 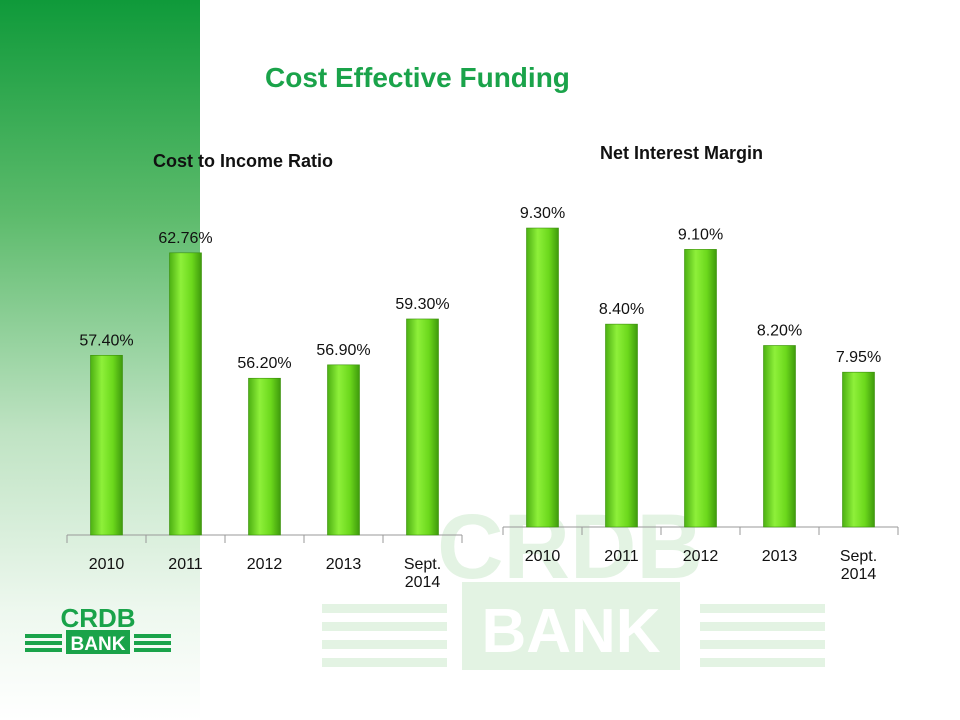 What do you see at coordinates (106, 340) in the screenshot?
I see `cir-data-label-0: 57.40%` at bounding box center [106, 340].